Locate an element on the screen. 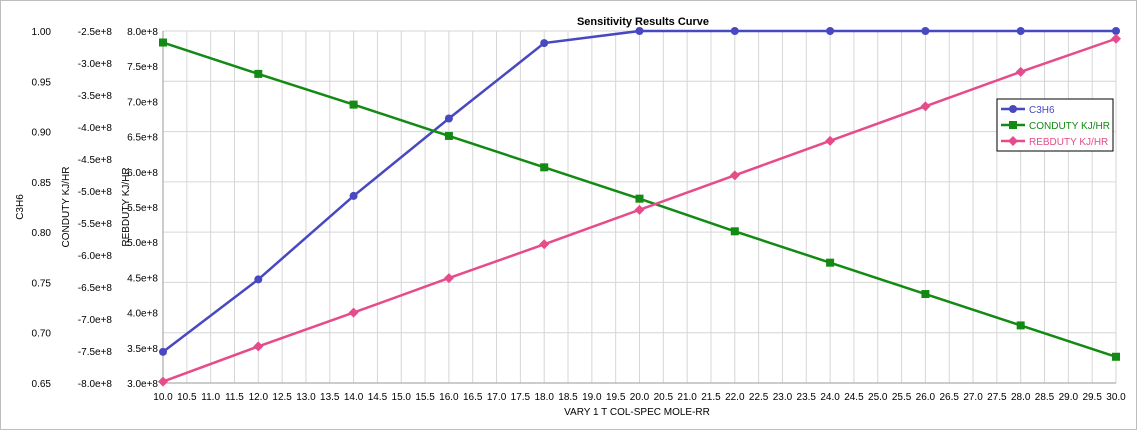 The width and height of the screenshot is (1137, 431). x-tick-label: 19.0 is located at coordinates (592, 397).